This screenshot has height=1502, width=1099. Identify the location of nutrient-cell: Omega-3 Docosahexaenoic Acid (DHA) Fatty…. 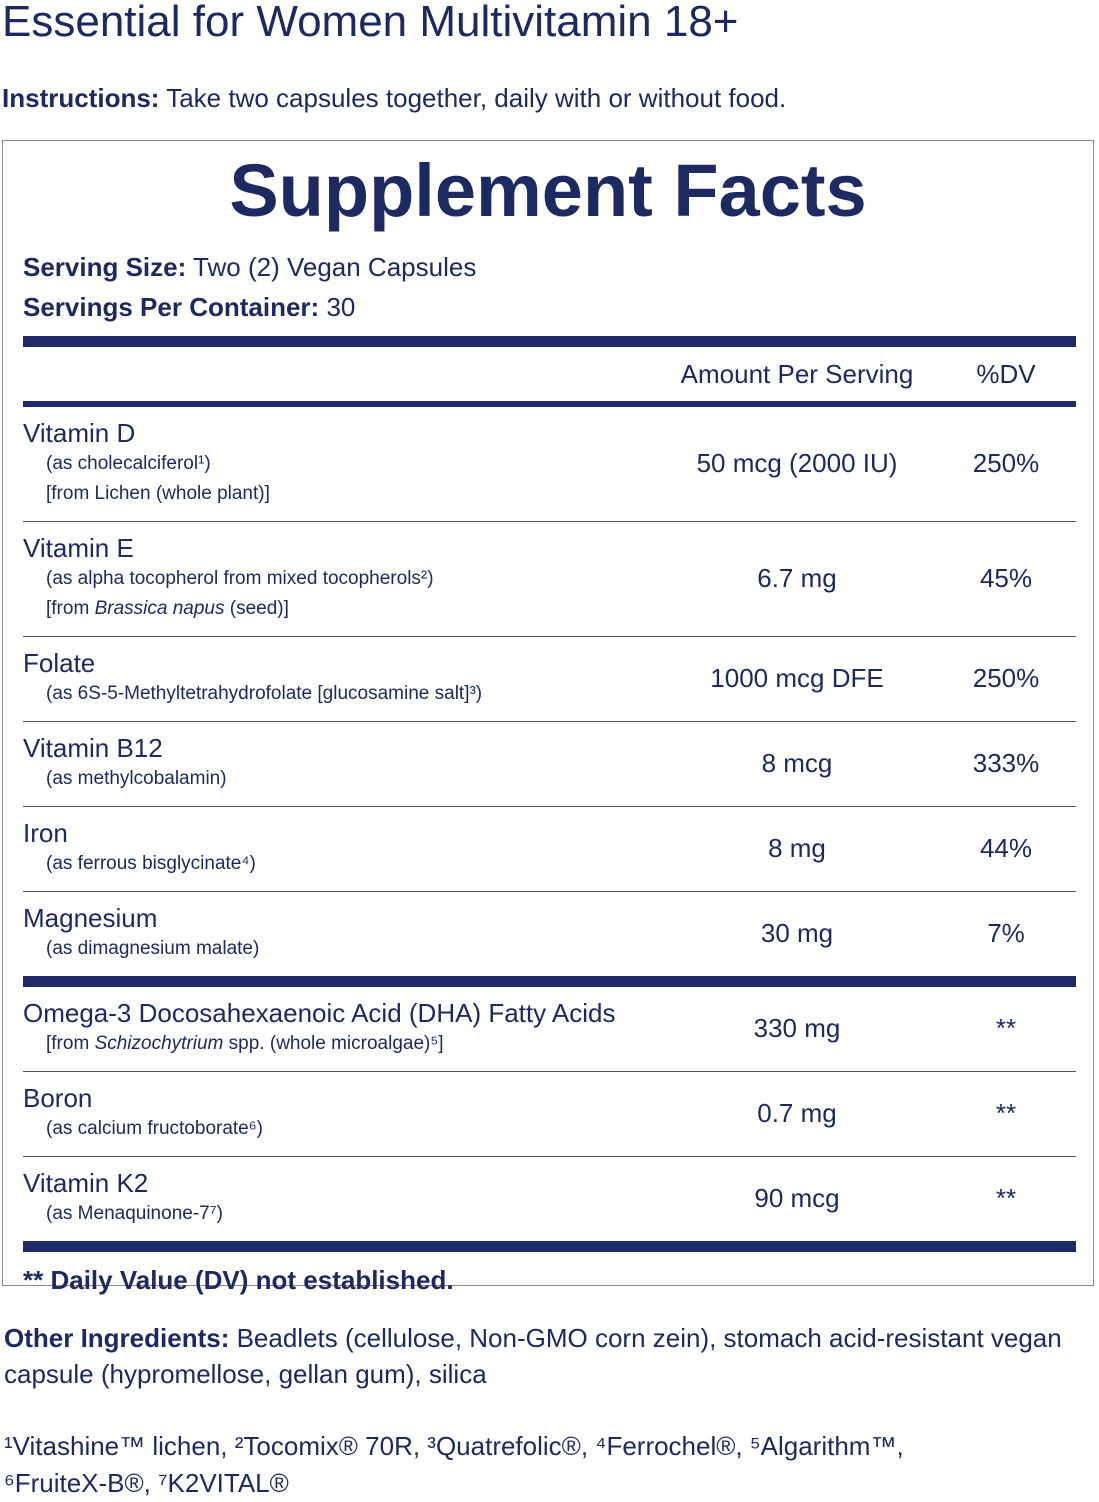
(343, 1028).